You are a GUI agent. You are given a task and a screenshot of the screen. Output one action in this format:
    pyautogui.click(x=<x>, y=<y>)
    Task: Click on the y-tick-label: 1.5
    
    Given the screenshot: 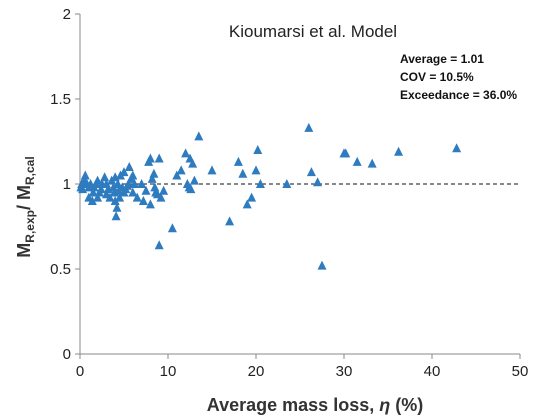 What is the action you would take?
    pyautogui.click(x=60, y=99)
    